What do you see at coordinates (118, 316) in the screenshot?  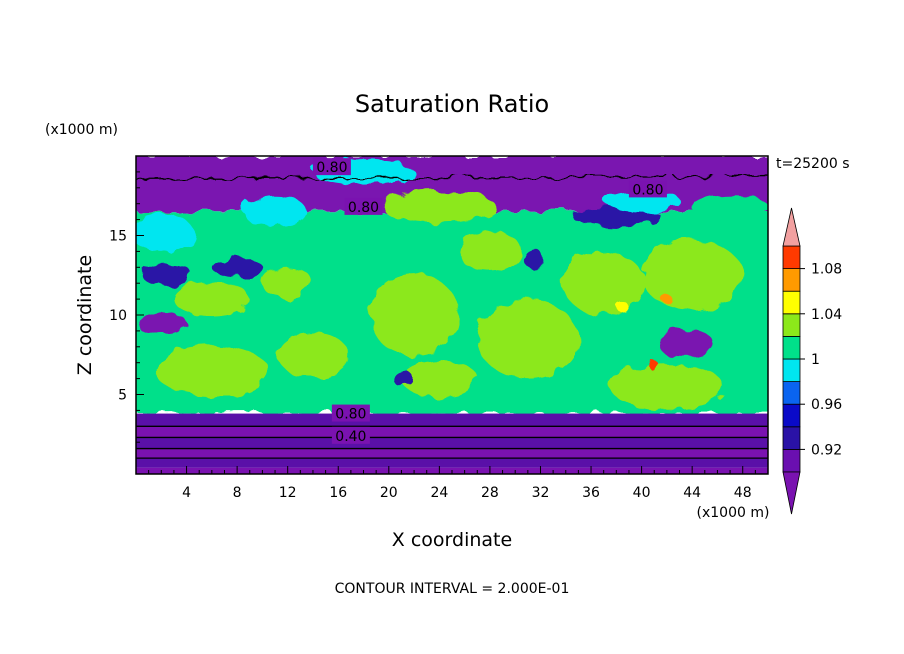 I see `y-tick-label: 10` at bounding box center [118, 316].